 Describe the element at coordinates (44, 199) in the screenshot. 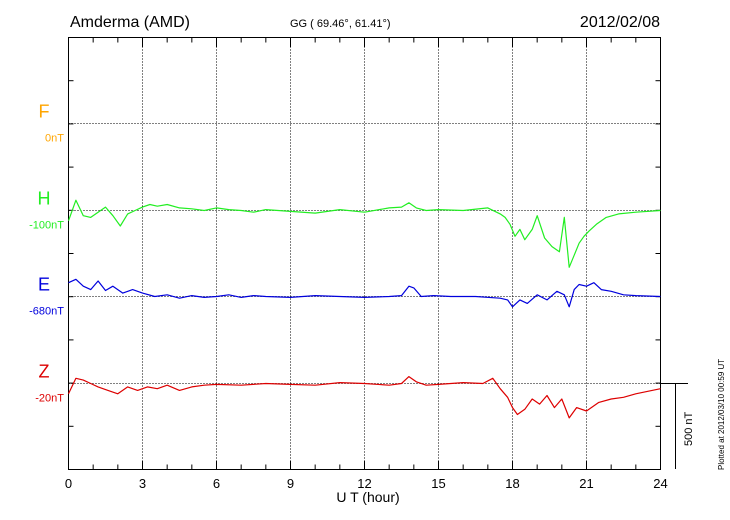

I see `component-label-h: H` at that location.